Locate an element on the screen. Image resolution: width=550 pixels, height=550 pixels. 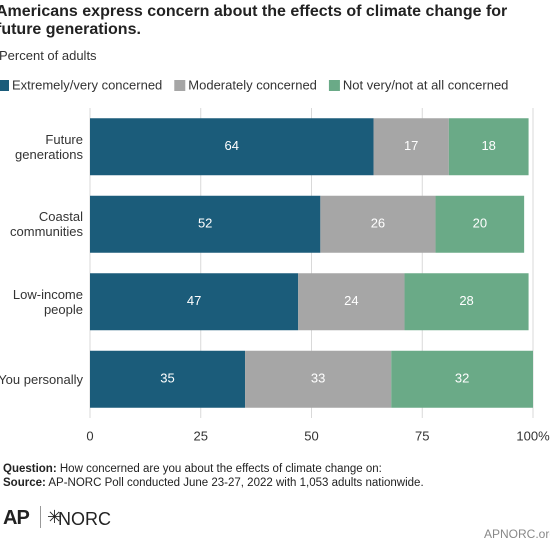
y-tick-label: Low-income people is located at coordinates (47, 301).